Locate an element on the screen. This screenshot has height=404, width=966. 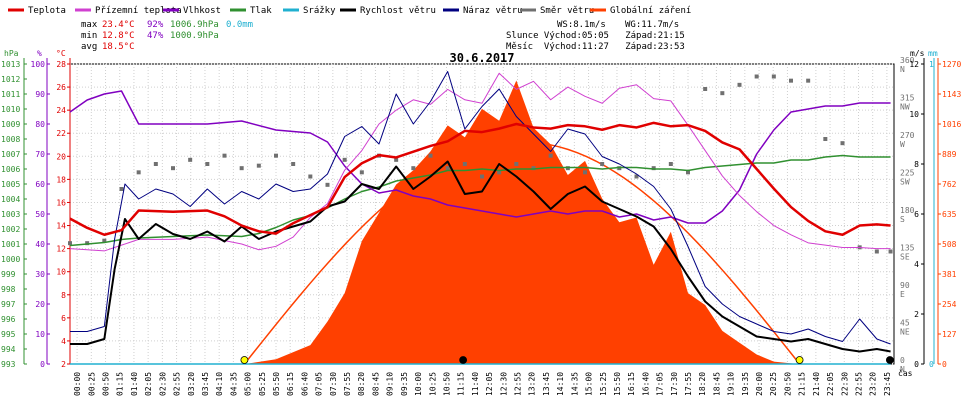
x-tick-label: 08:20 is located at coordinates (361, 384).